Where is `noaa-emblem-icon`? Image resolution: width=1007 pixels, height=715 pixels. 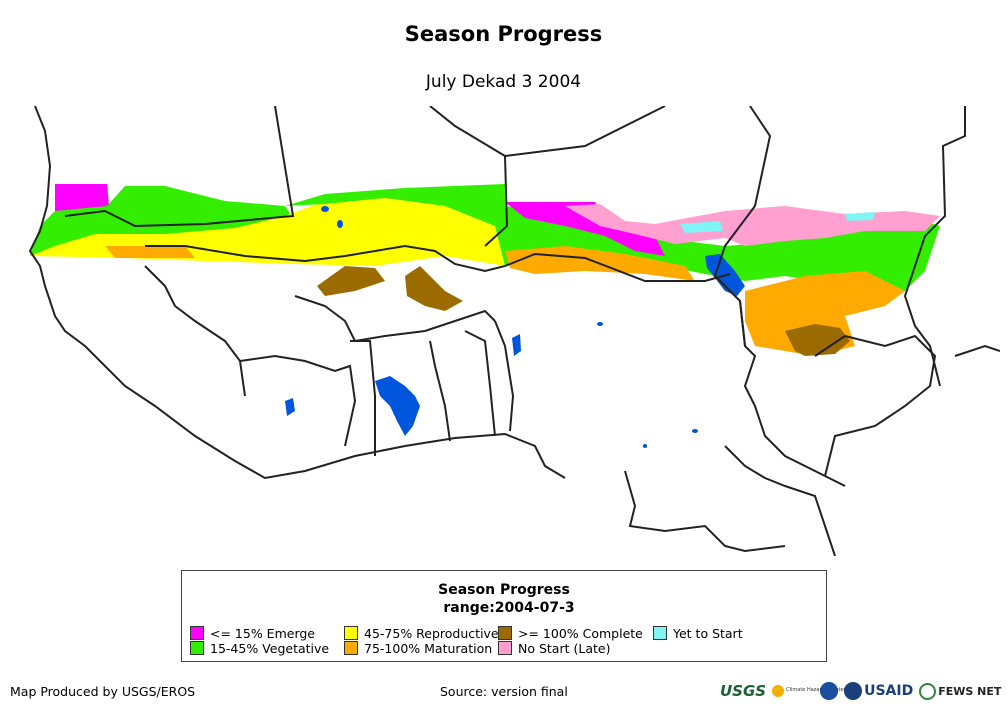 noaa-emblem-icon is located at coordinates (829, 691).